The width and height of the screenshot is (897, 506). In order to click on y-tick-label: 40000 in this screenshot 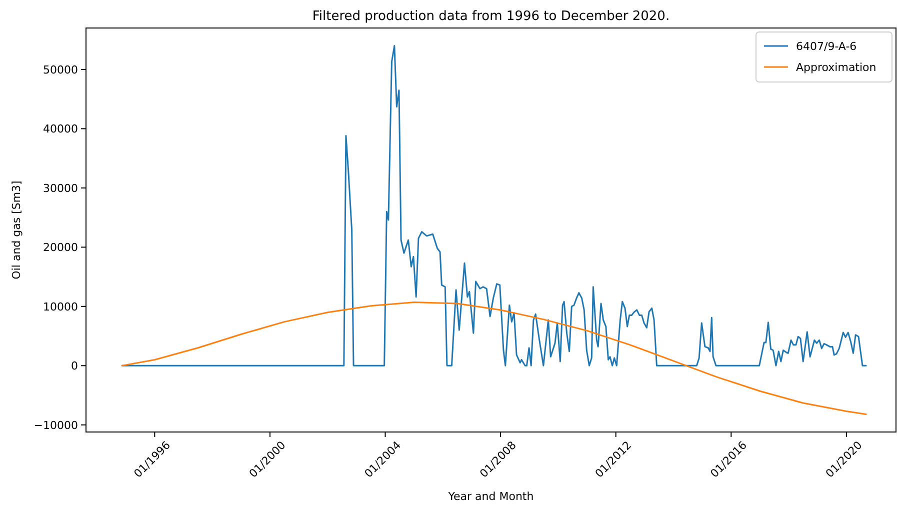, I will do `click(60, 129)`.